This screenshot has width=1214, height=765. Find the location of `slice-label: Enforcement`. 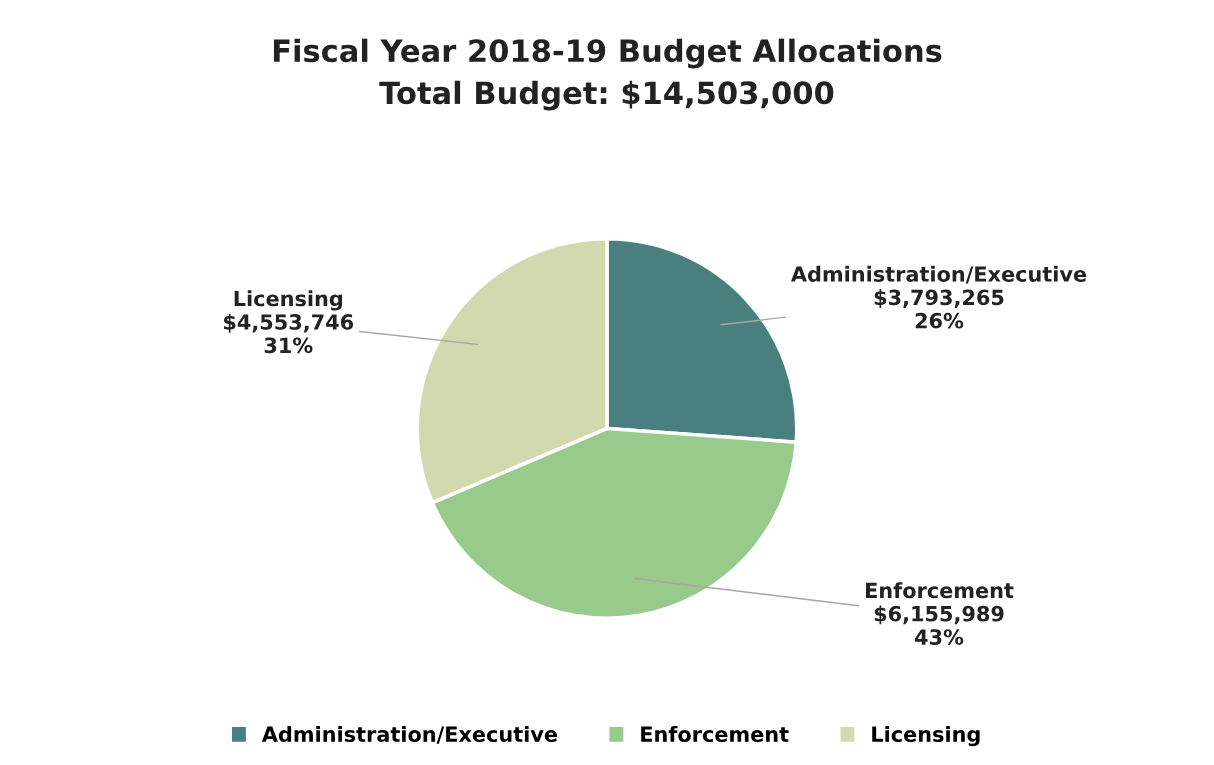

slice-label: Enforcement is located at coordinates (940, 590).